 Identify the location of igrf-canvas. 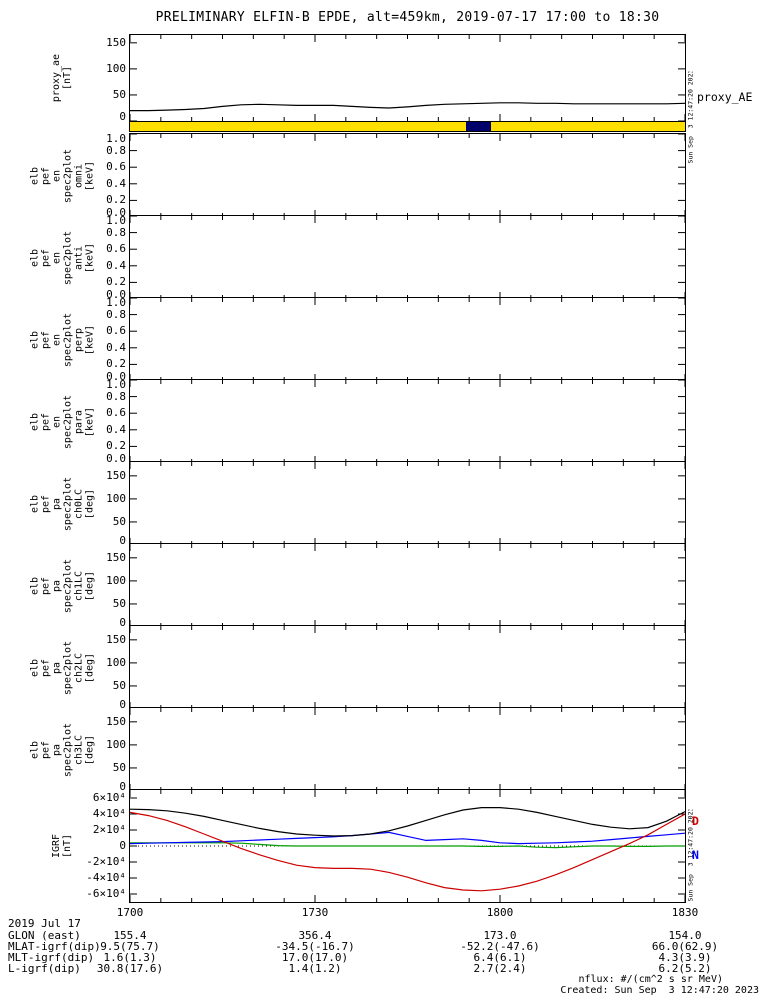
(407, 846).